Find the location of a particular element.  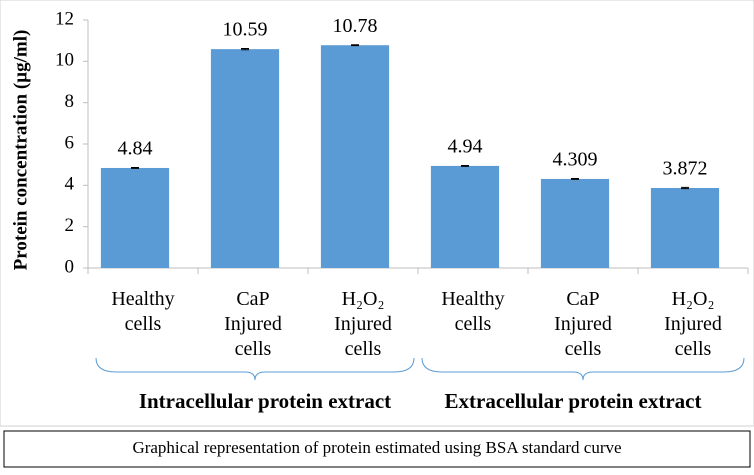

data-label: 4.94 is located at coordinates (465, 147).